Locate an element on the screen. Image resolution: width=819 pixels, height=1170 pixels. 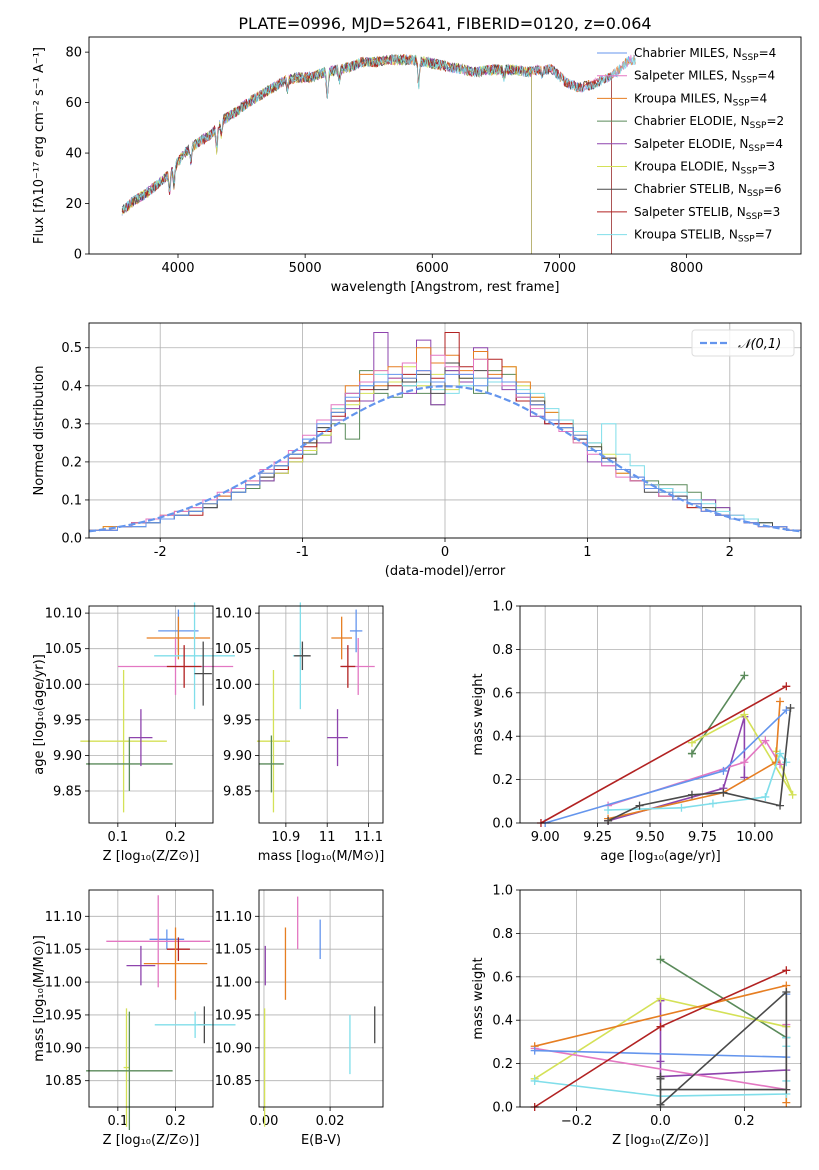
x-tick-label: 11 is located at coordinates (327, 837).